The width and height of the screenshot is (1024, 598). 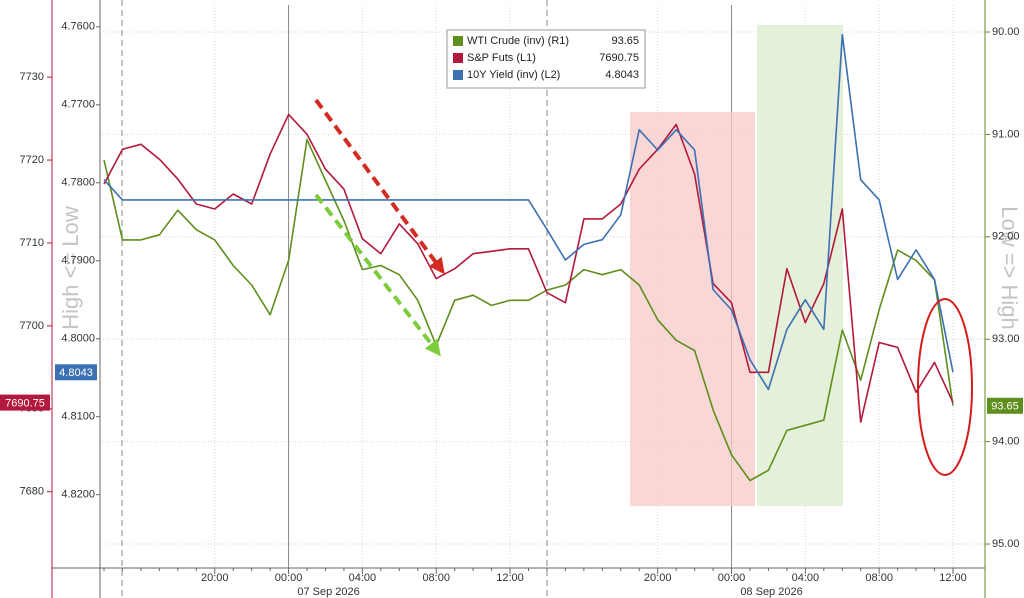 What do you see at coordinates (32, 77) in the screenshot?
I see `y-tick-label: 7730` at bounding box center [32, 77].